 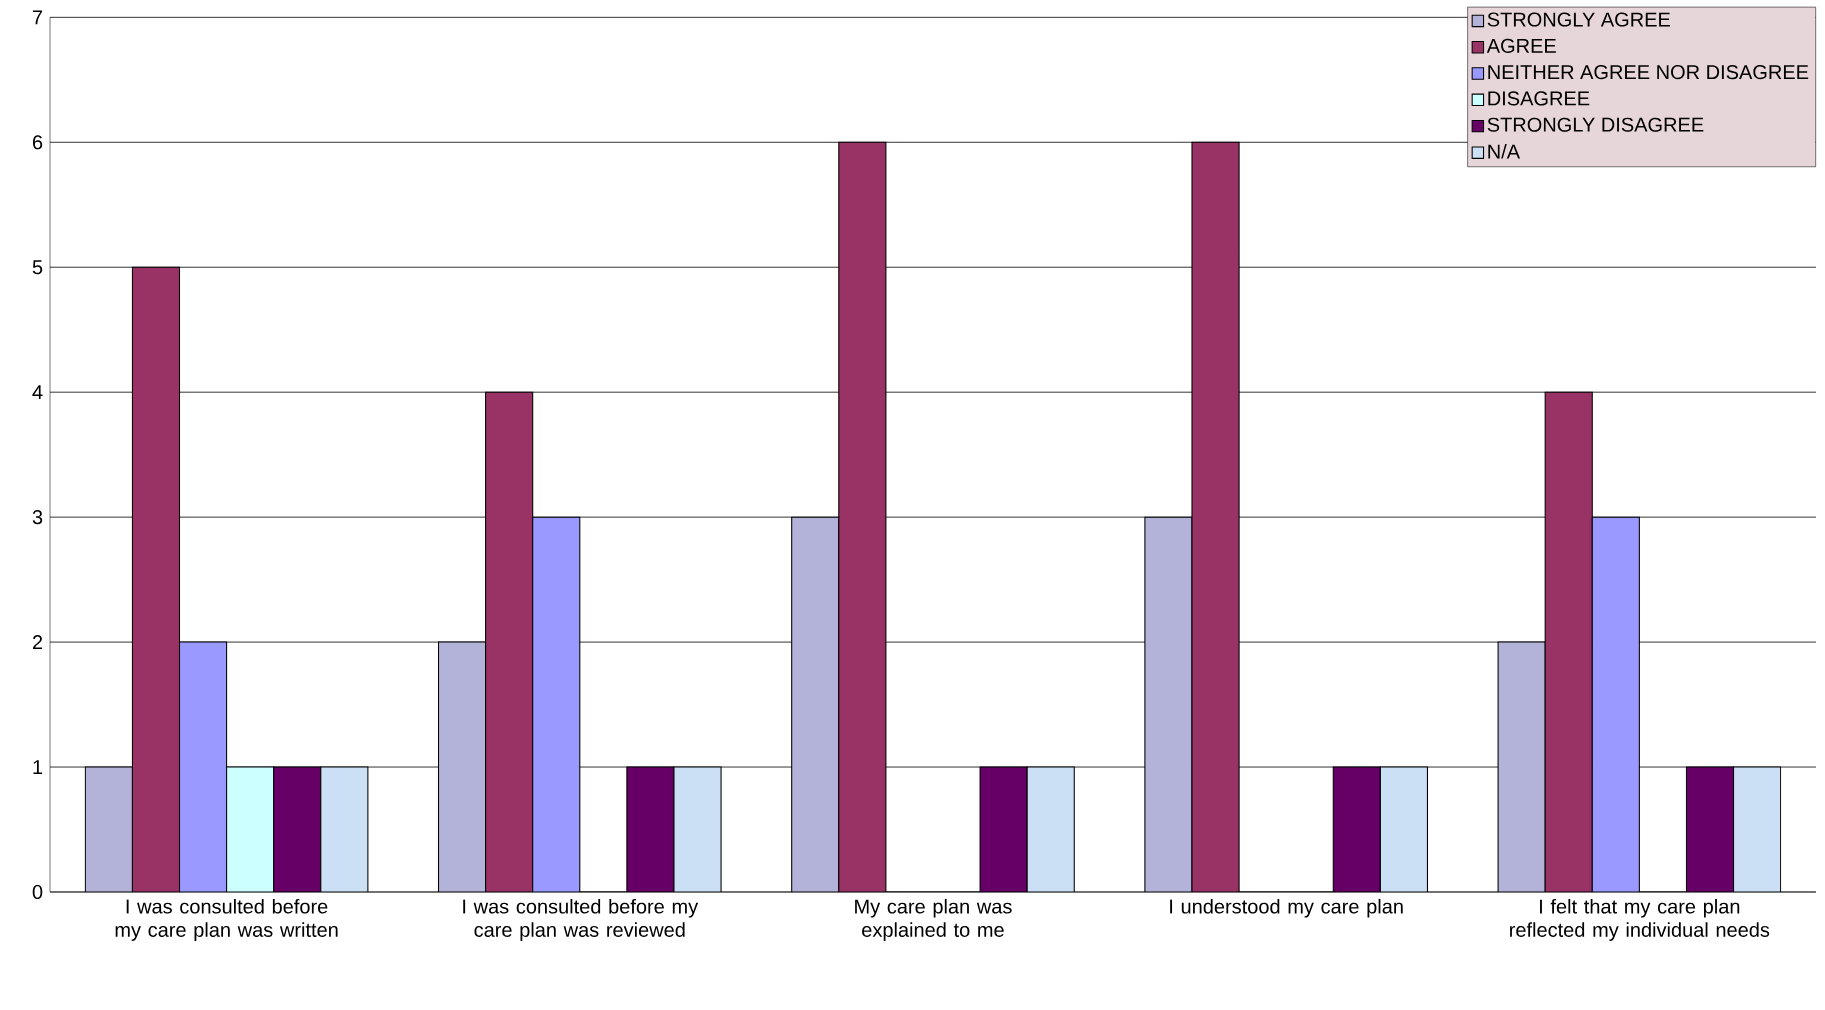 What do you see at coordinates (1640, 919) in the screenshot?
I see `x-tick-label: I felt that my care plan reflected my individual needs` at bounding box center [1640, 919].